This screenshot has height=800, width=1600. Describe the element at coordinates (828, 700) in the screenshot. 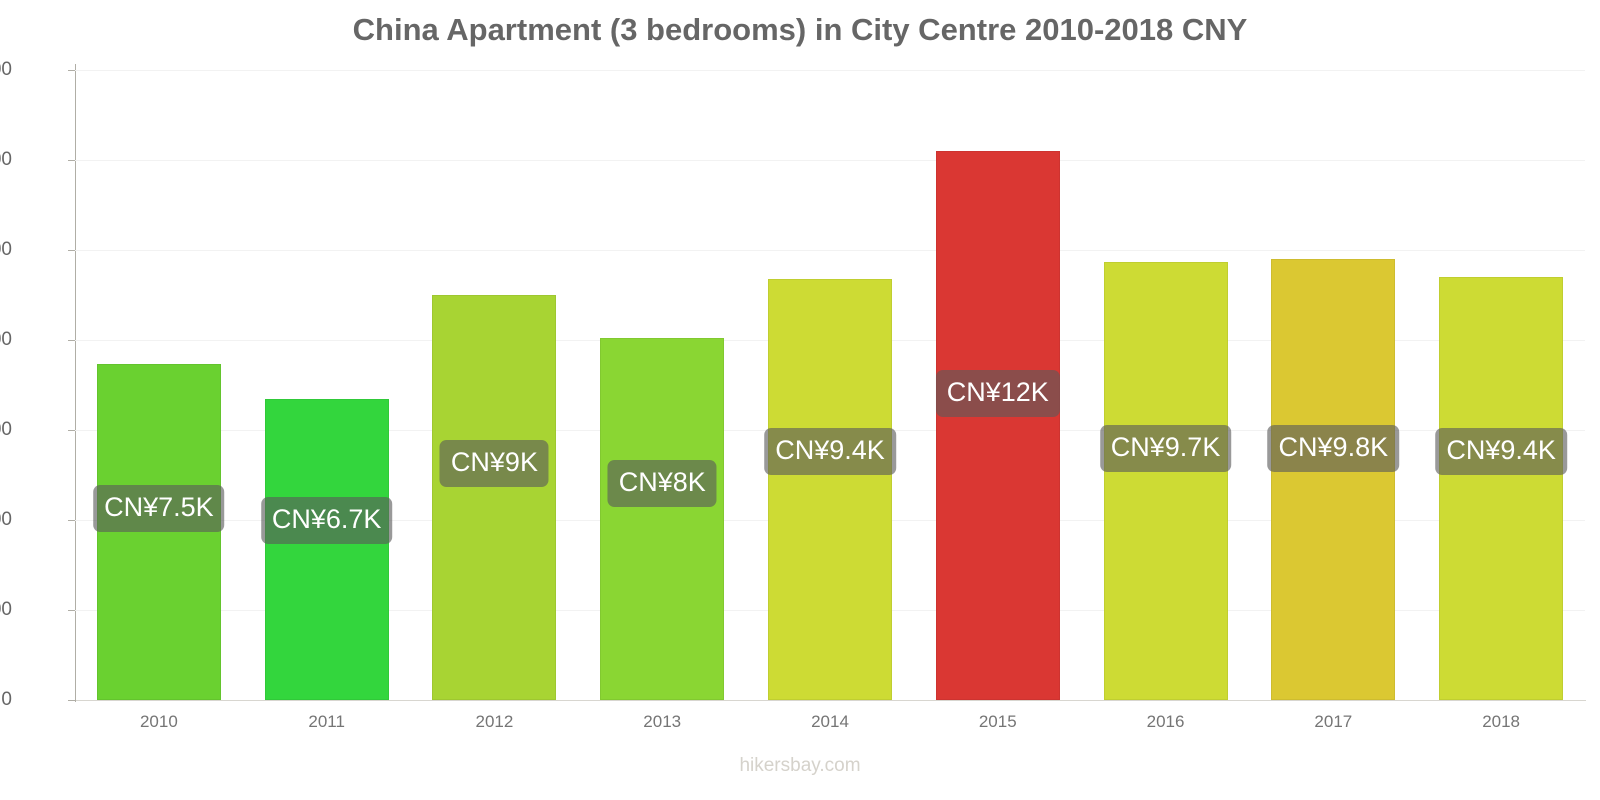

I see `x-axis-line` at that location.